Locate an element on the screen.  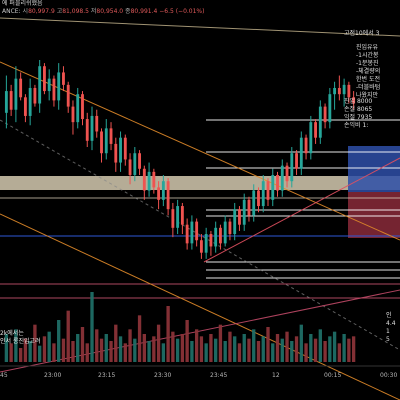
high-value: 81,098.5 is located at coordinates (75, 11).